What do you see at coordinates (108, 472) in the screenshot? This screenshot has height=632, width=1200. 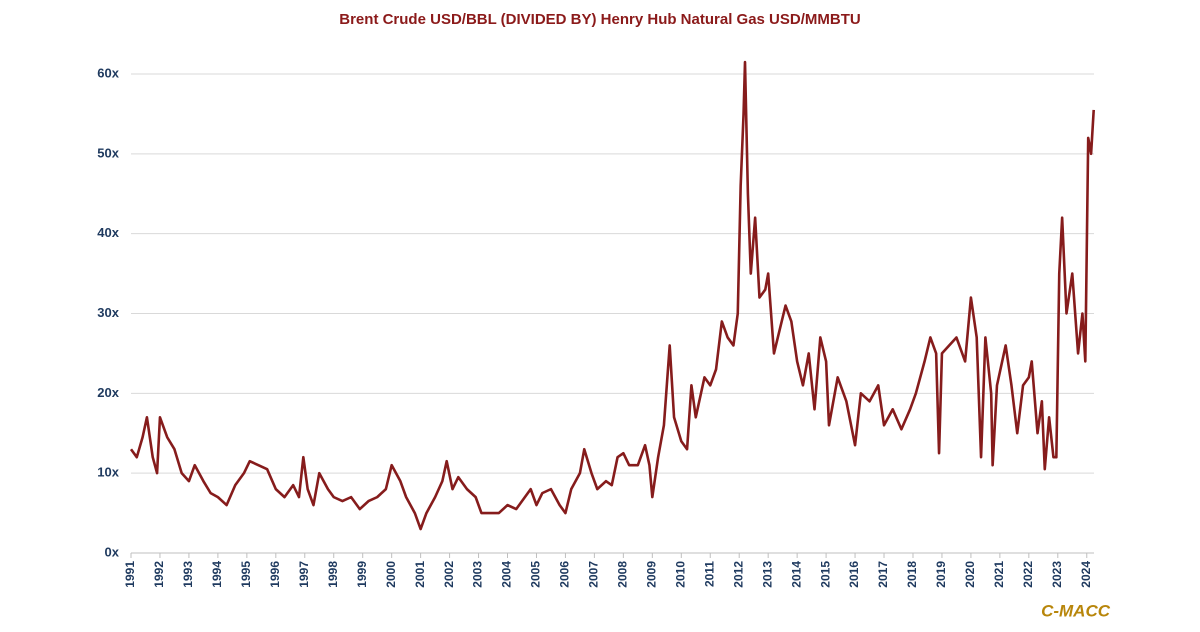 I see `y-tick-label: 10x` at bounding box center [108, 472].